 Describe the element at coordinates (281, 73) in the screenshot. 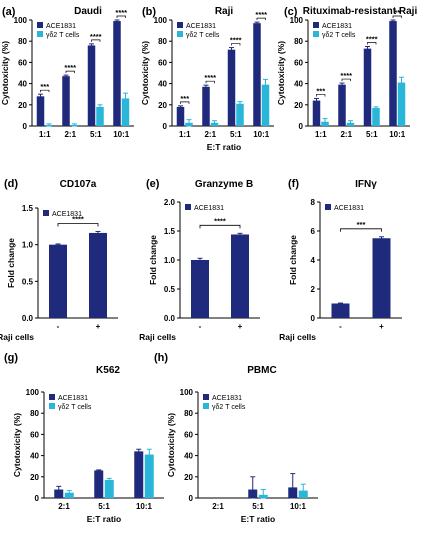

I see `y-axis-label-c: Cytotoxicity (%)` at that location.